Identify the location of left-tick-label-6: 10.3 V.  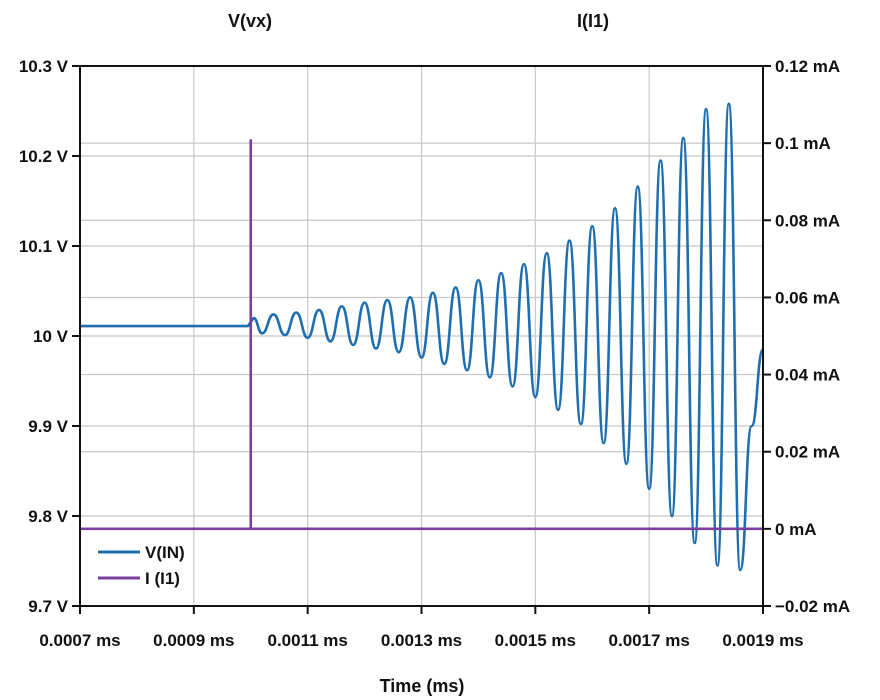
(44, 66).